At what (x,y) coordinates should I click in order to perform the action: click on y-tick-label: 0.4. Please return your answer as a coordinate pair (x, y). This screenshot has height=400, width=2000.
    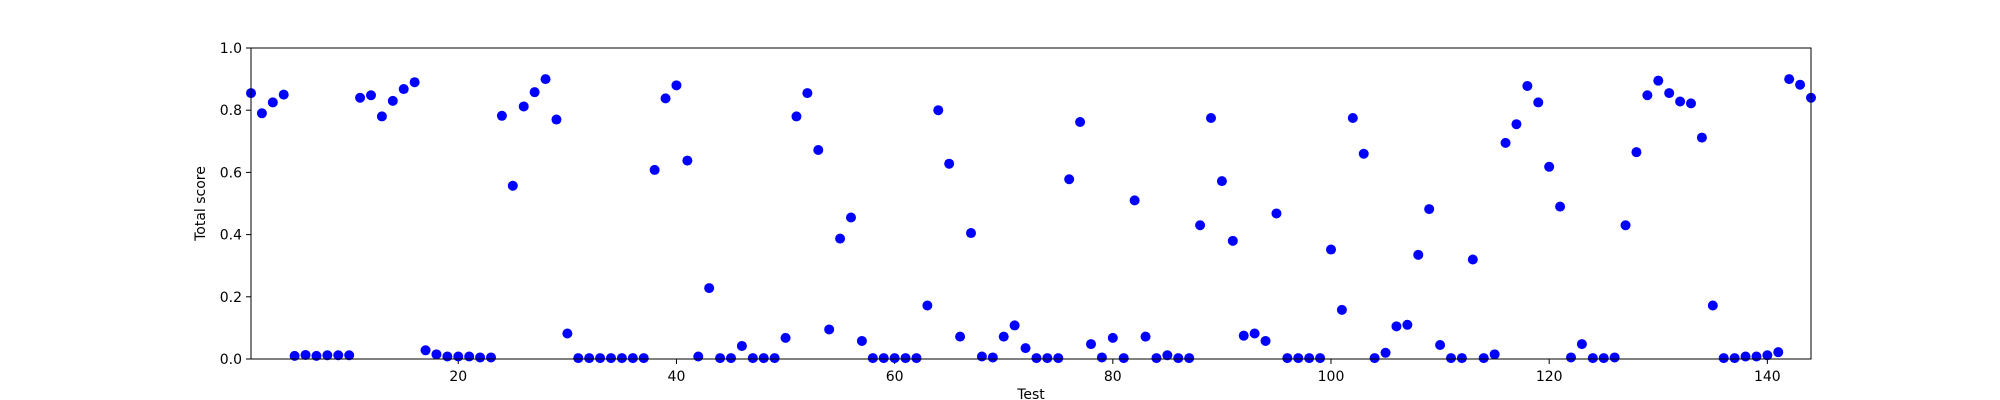
    Looking at the image, I should click on (231, 236).